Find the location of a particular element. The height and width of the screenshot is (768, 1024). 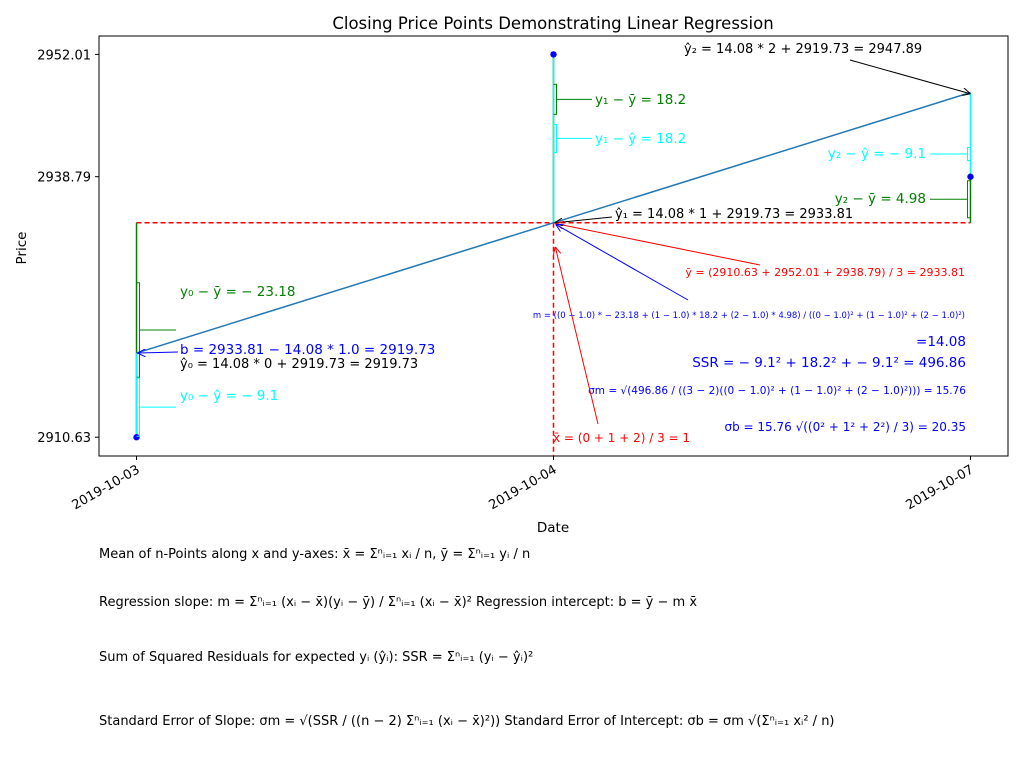

x-axis-label: Date is located at coordinates (553, 528).